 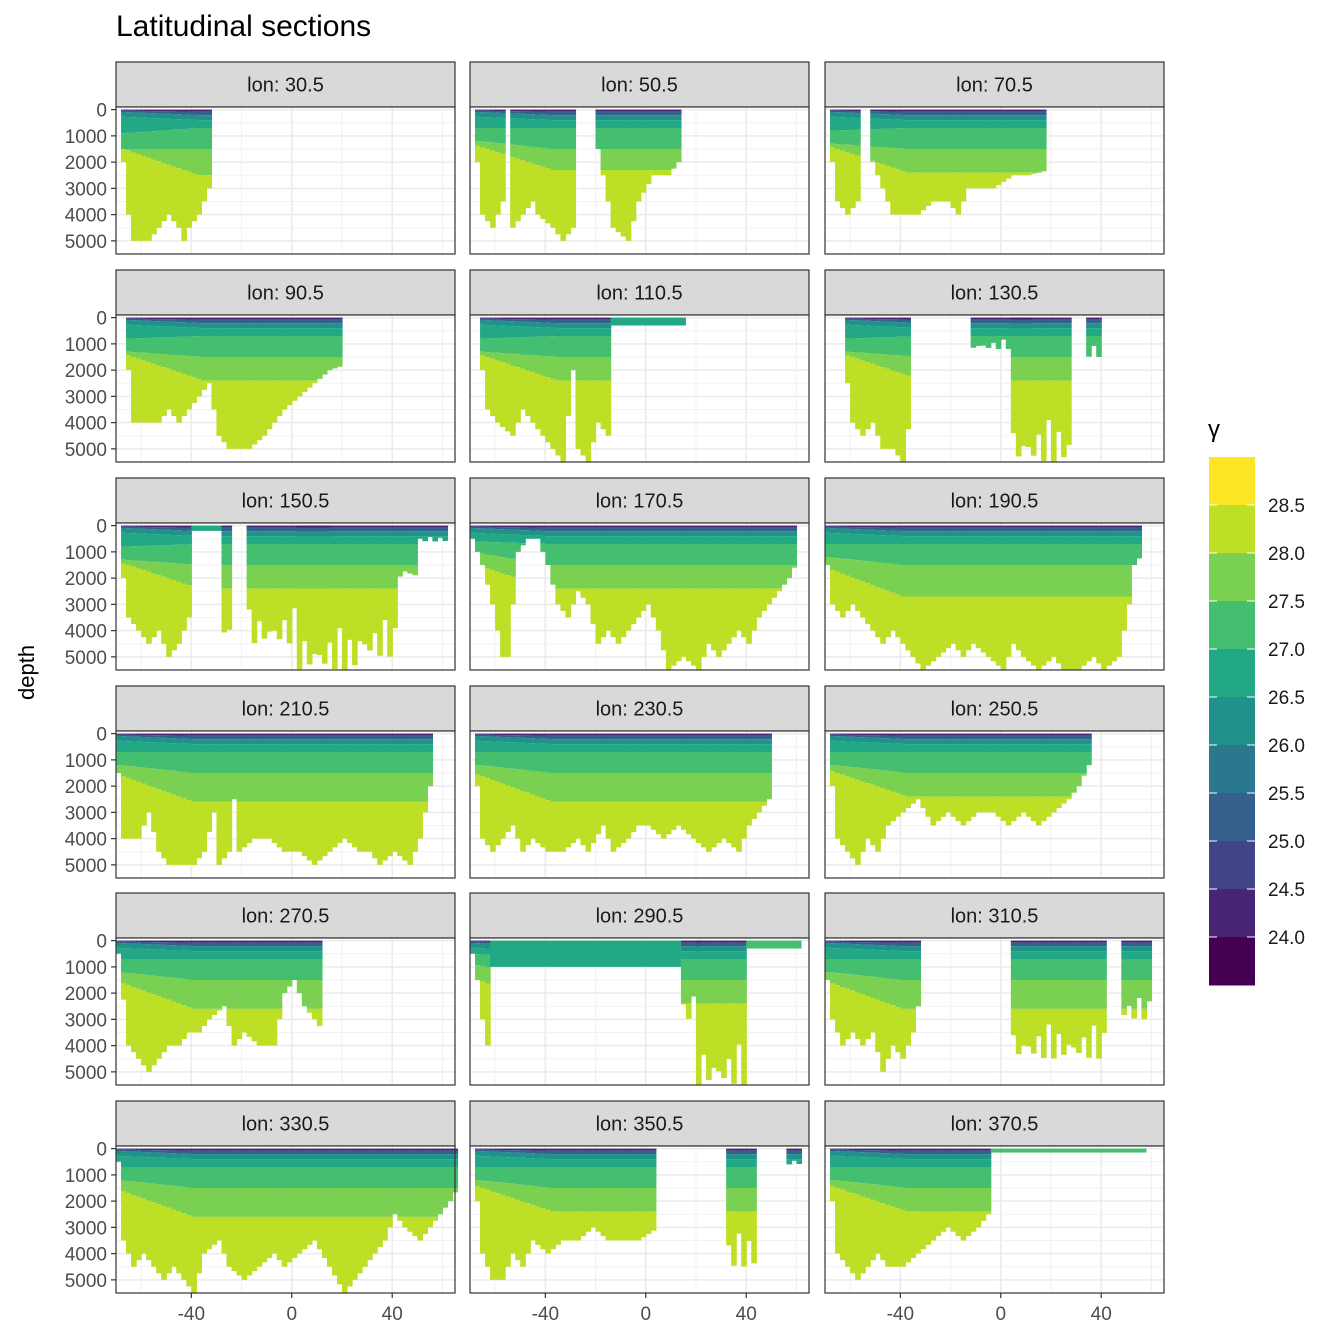 What do you see at coordinates (994, 366) in the screenshot?
I see `facet-panel: lon: 130.5` at bounding box center [994, 366].